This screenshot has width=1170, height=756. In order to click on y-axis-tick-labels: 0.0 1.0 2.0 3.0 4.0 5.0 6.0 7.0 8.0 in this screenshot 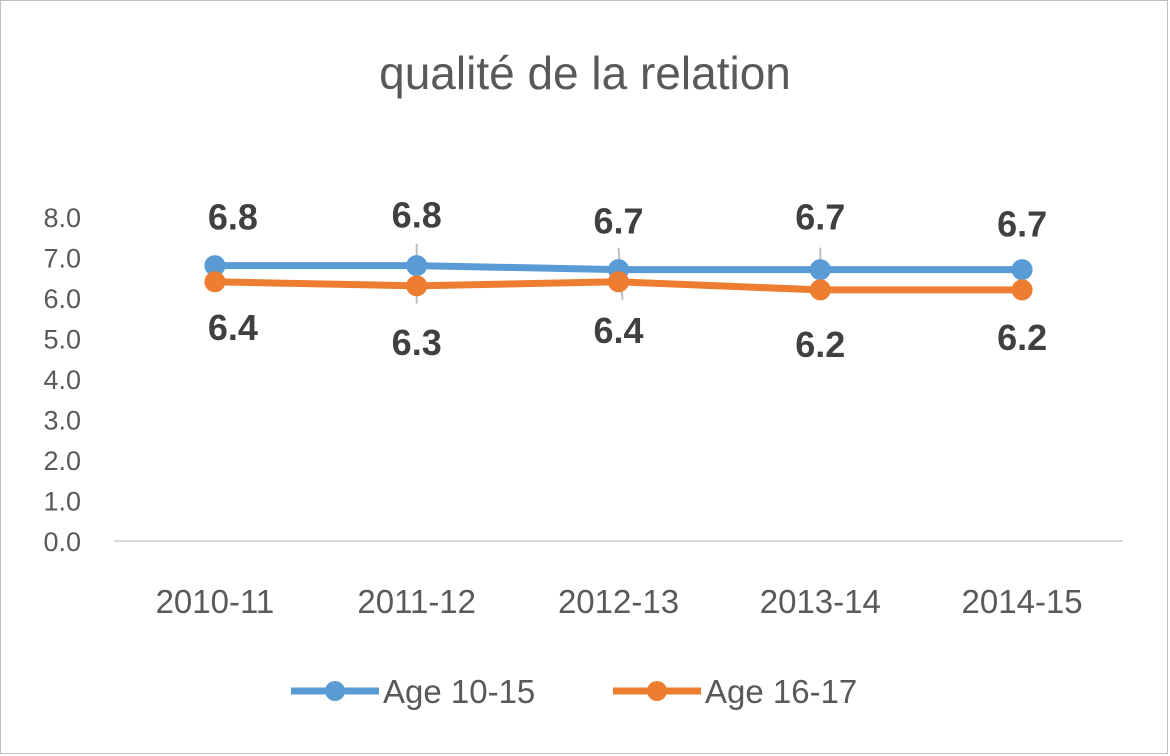, I will do `click(62, 380)`.